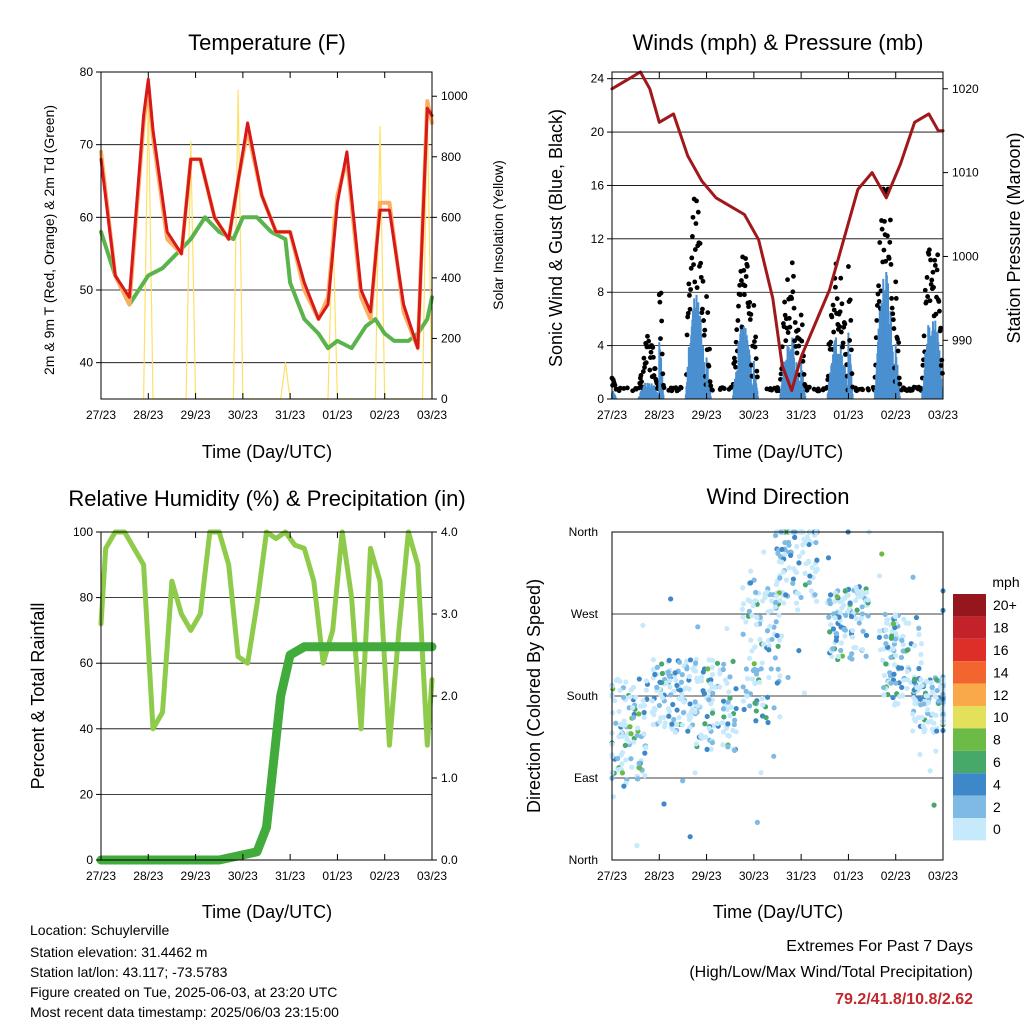  Describe the element at coordinates (1005, 582) in the screenshot. I see `legend-unit: mph` at that location.